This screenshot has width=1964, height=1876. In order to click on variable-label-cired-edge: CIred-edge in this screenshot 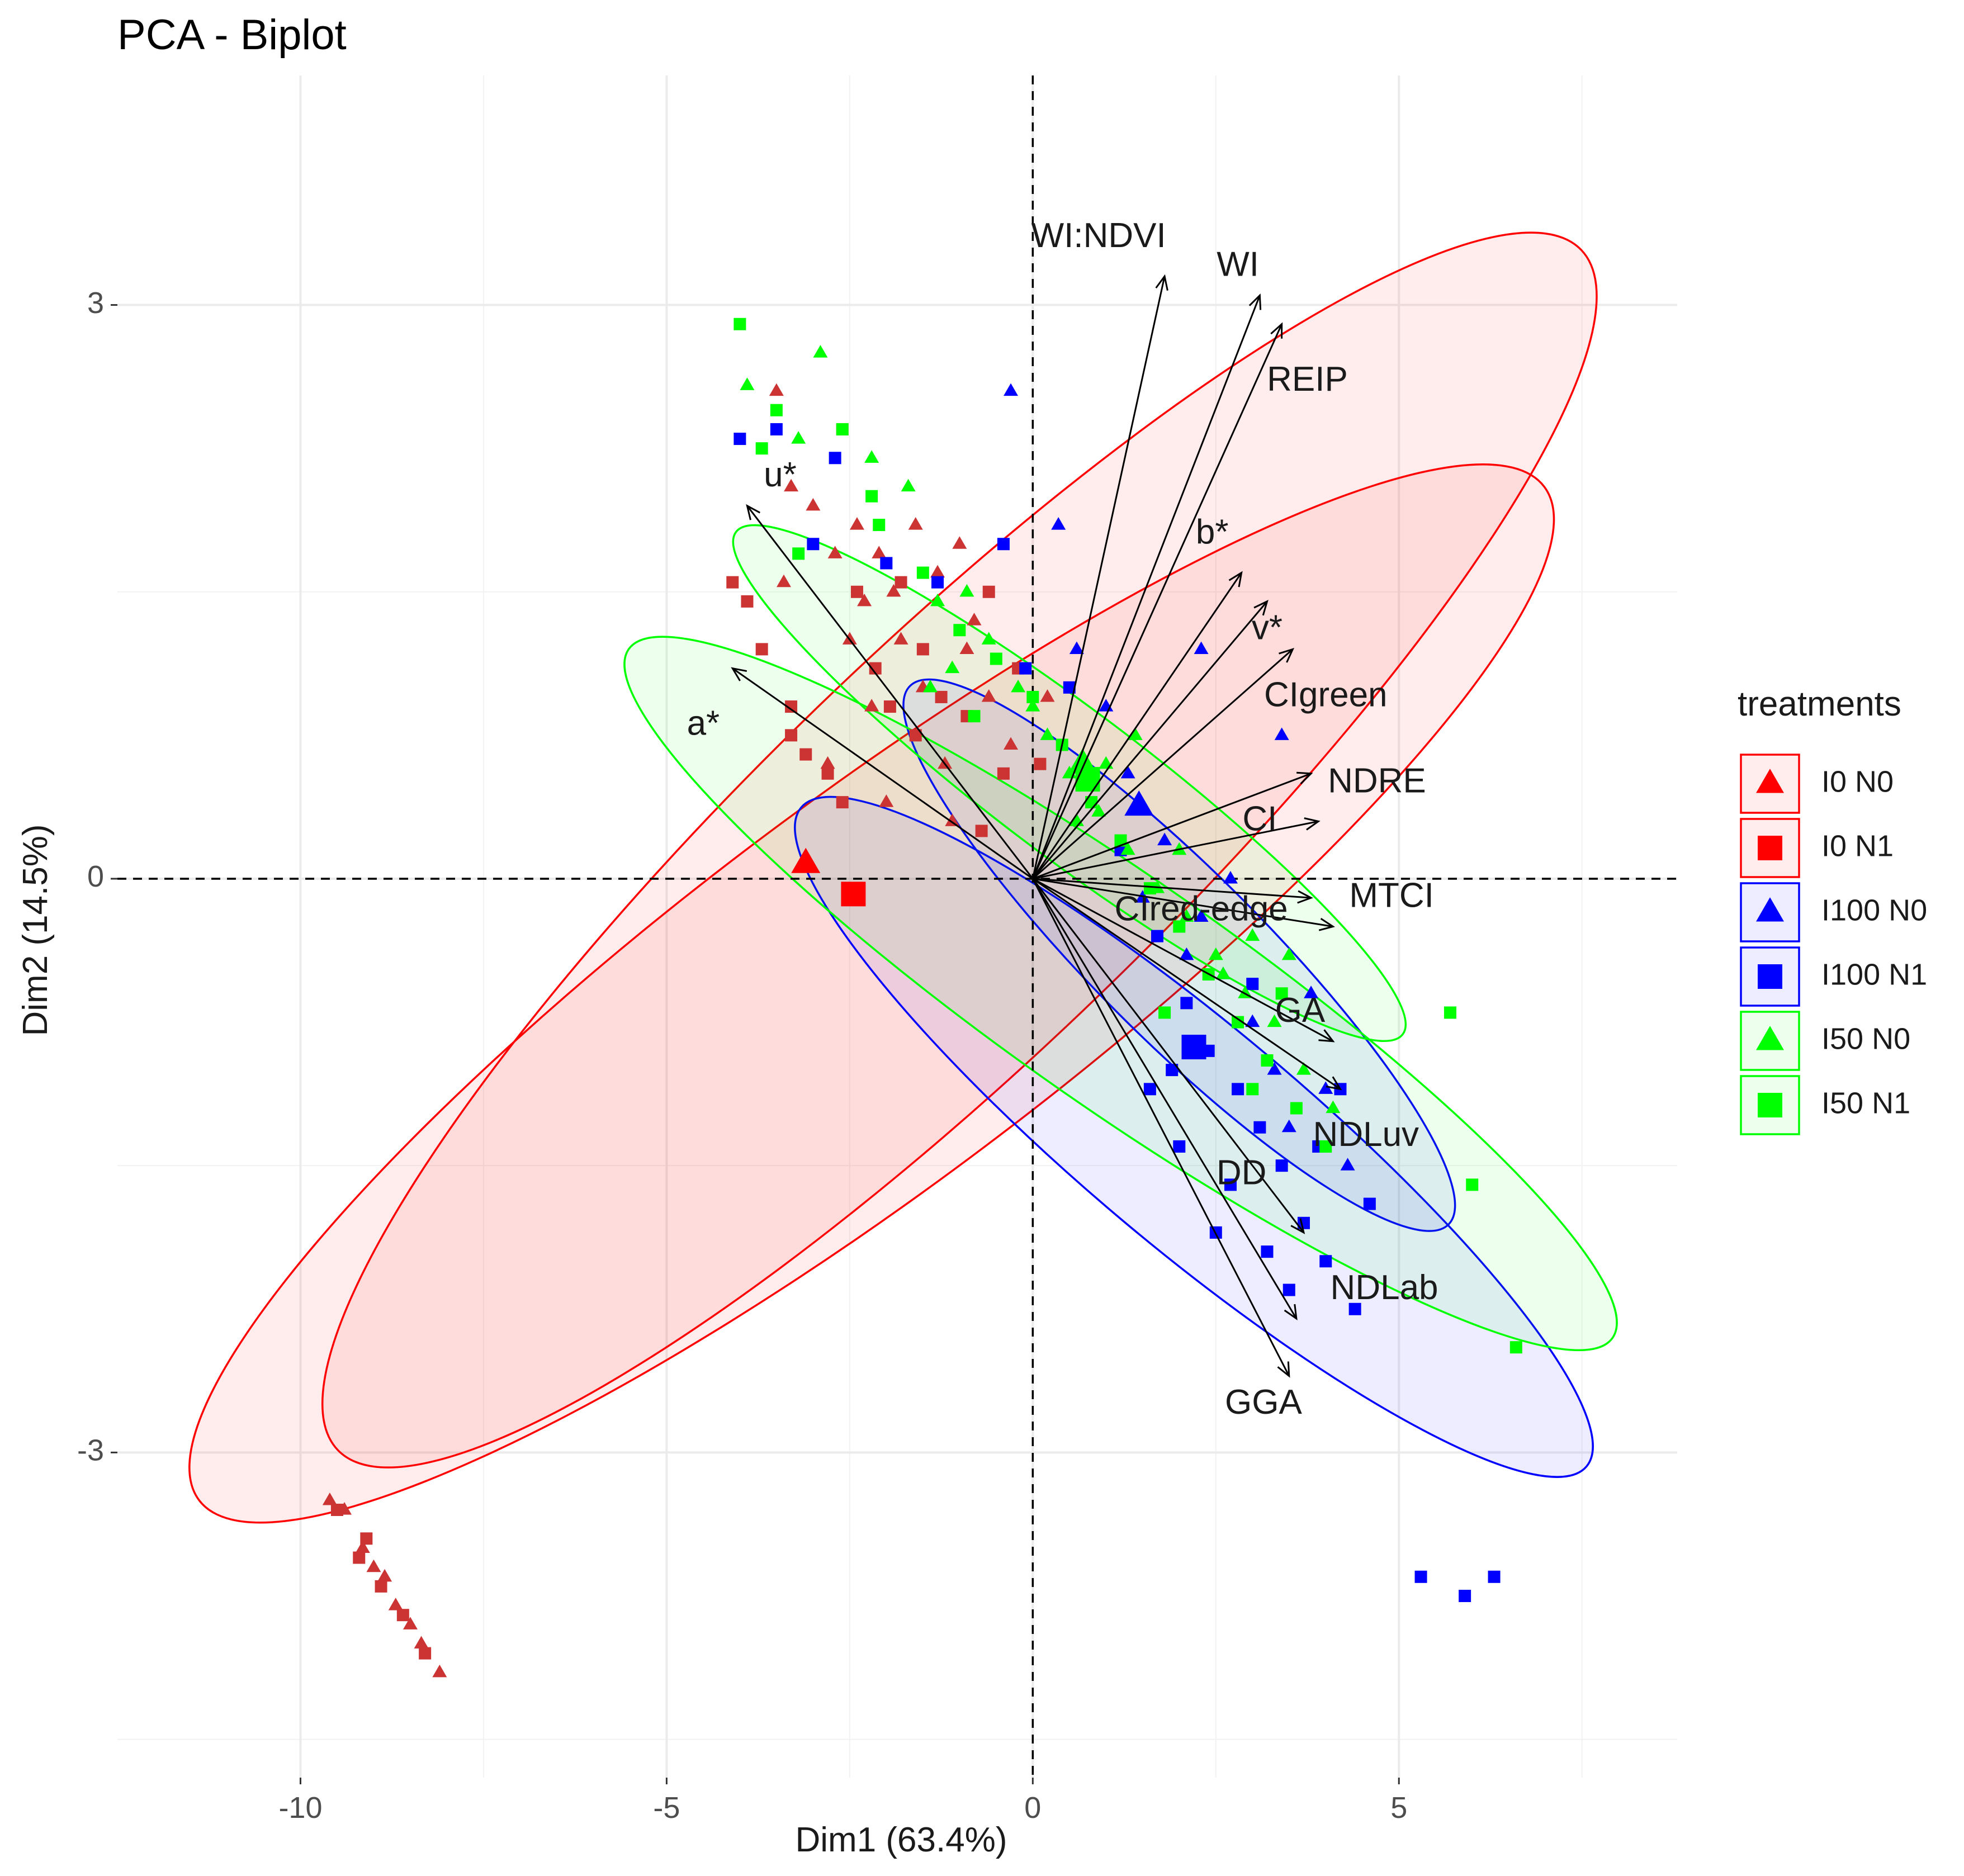, I will do `click(1201, 909)`.